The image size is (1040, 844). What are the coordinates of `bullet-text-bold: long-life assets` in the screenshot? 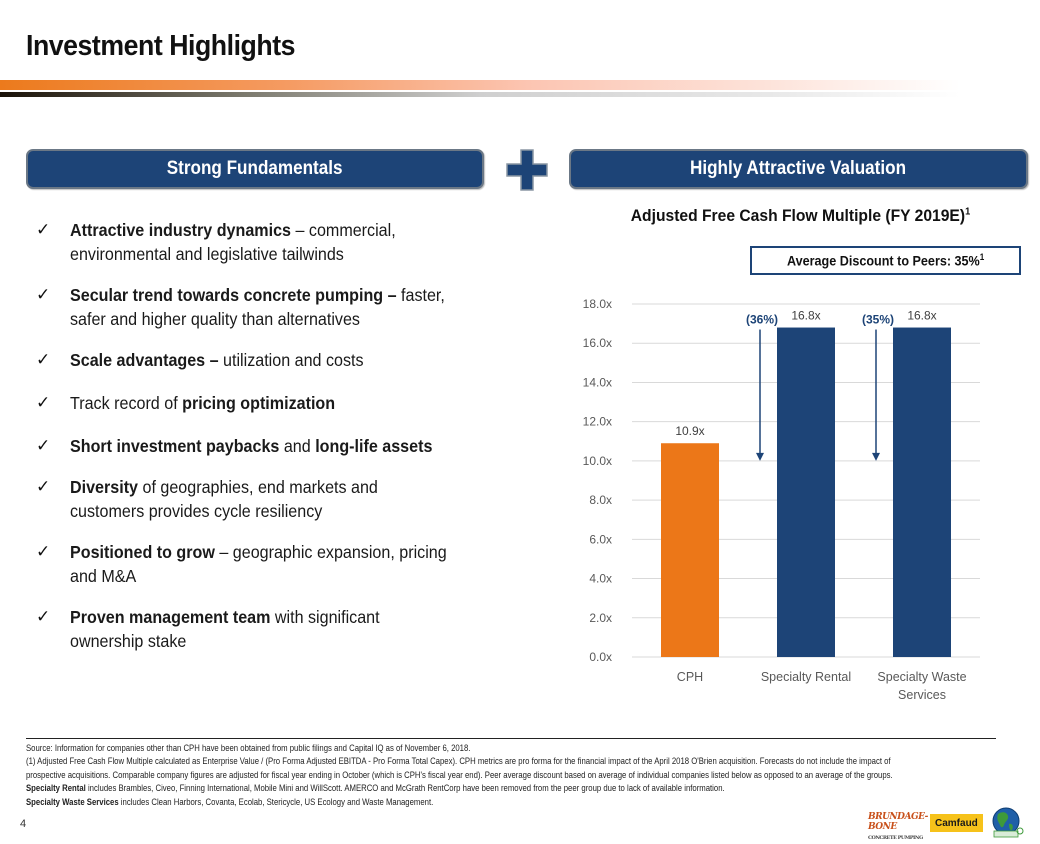 It's located at (374, 446).